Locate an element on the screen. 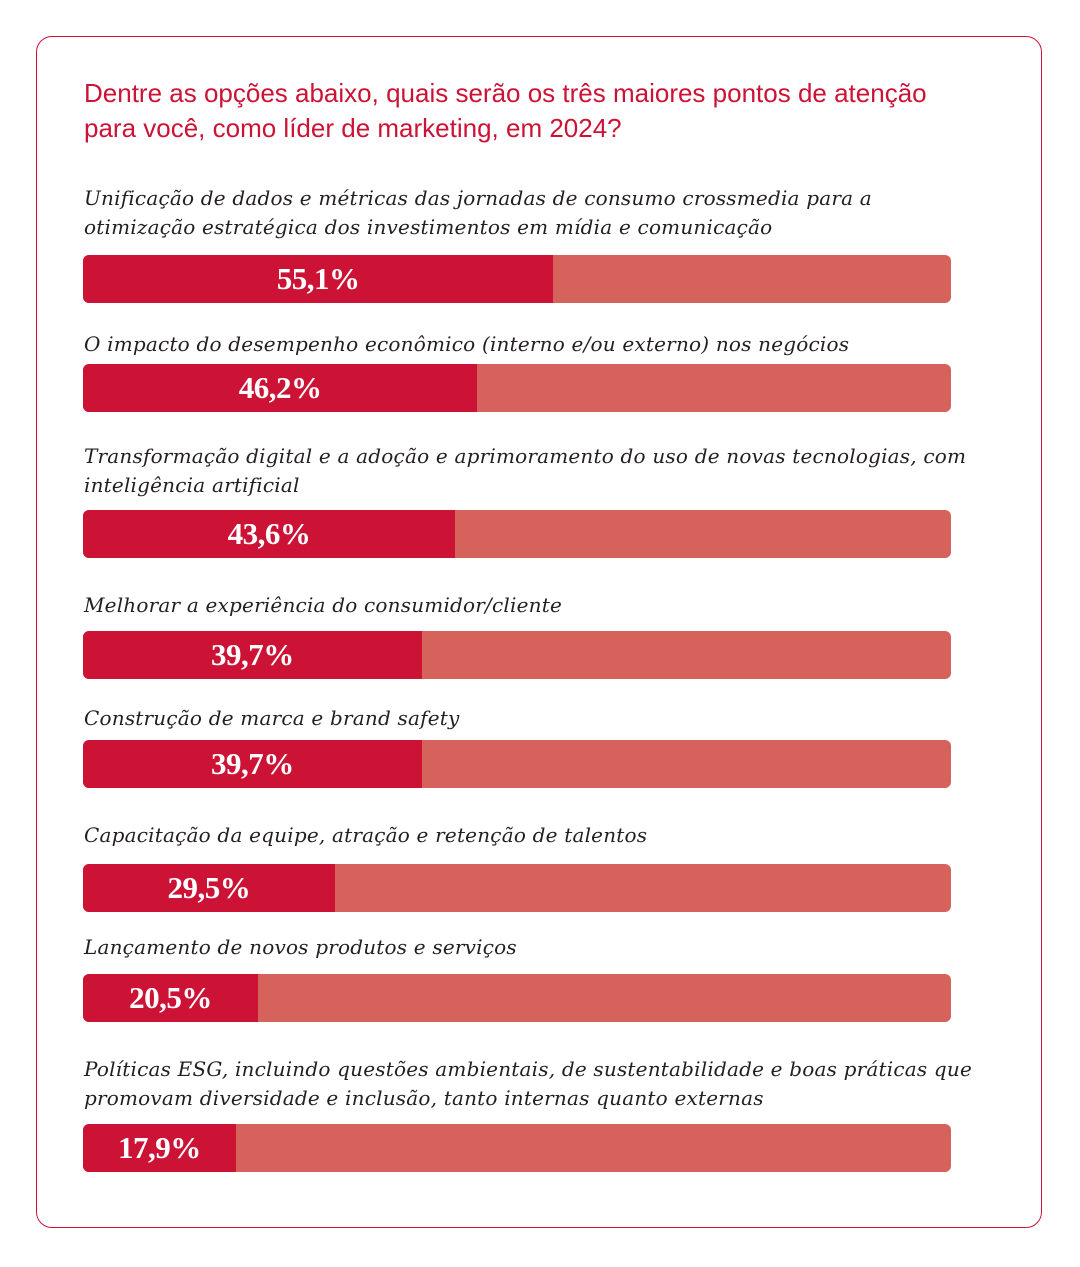 The width and height of the screenshot is (1080, 1267). bar-value-label: 43,6% is located at coordinates (269, 533).